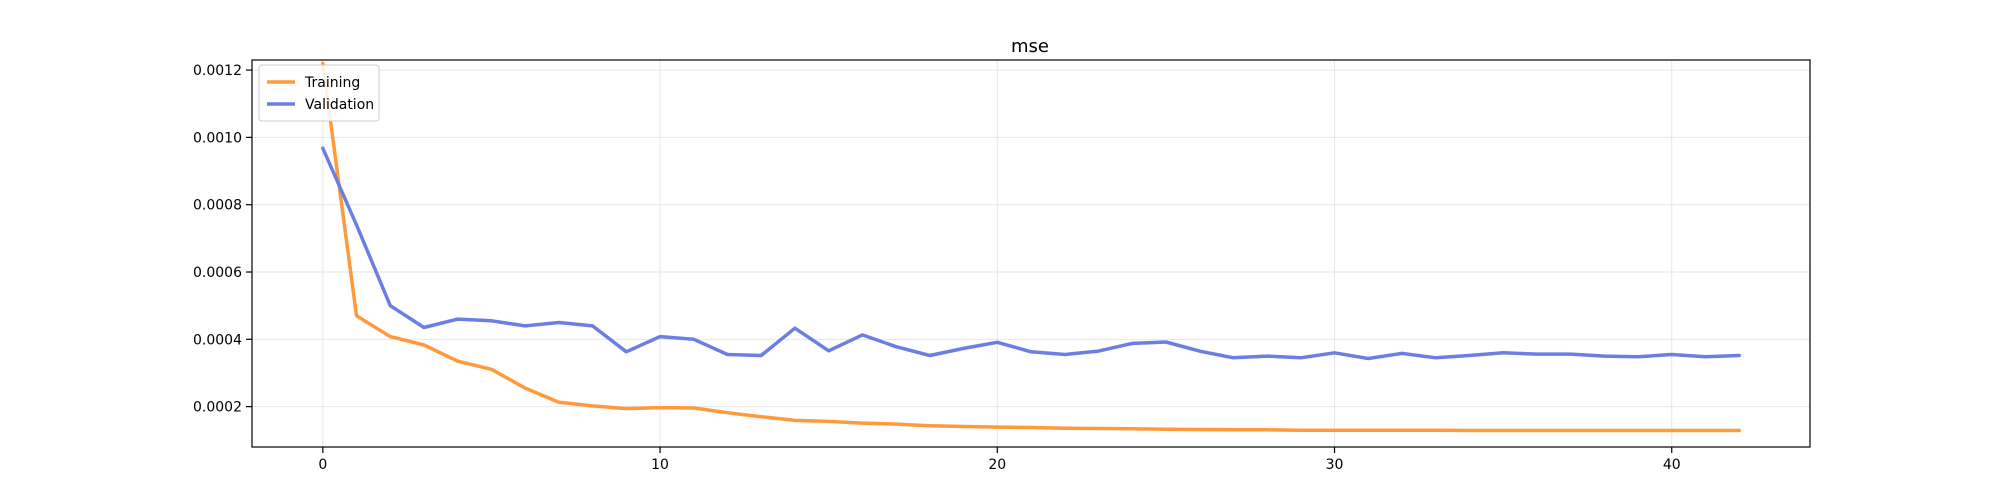  I want to click on y-tick-label: 0.0006, so click(217, 273).